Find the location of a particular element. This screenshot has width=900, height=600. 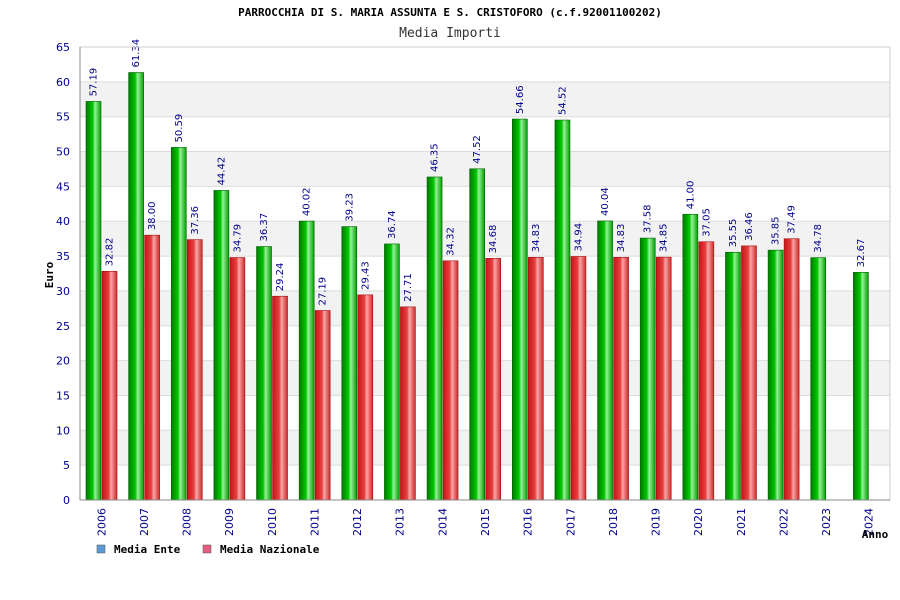

value-label-nazionale: 37.05 is located at coordinates (706, 222).